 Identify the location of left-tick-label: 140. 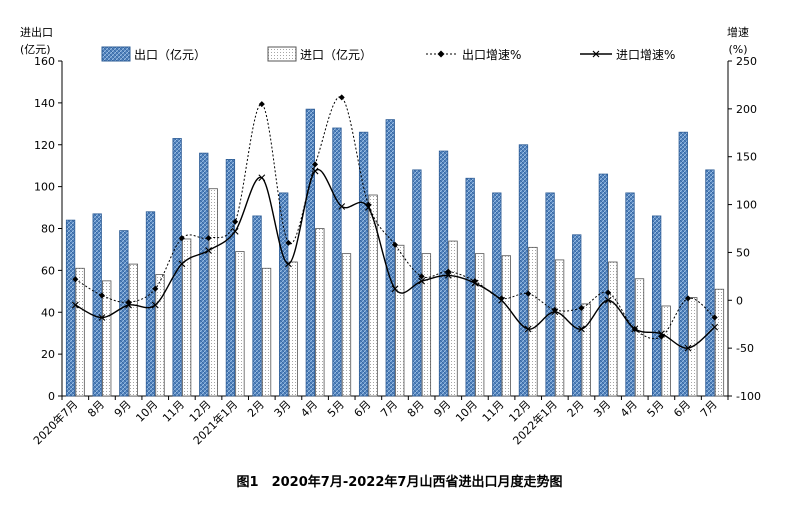
(44, 103).